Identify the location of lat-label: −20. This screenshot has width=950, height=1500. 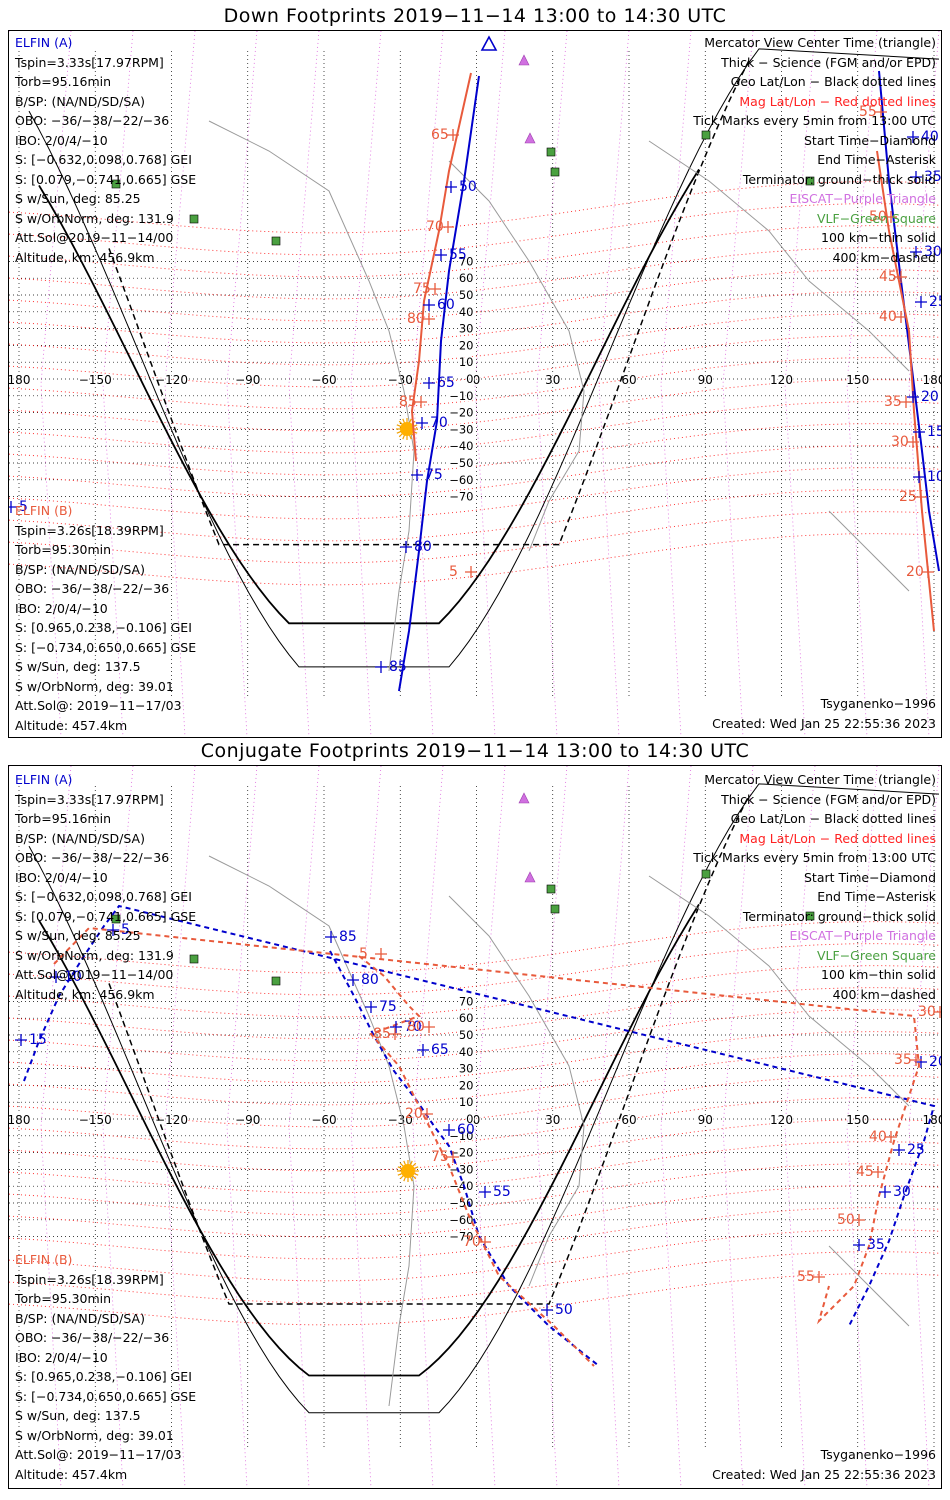
(461, 413).